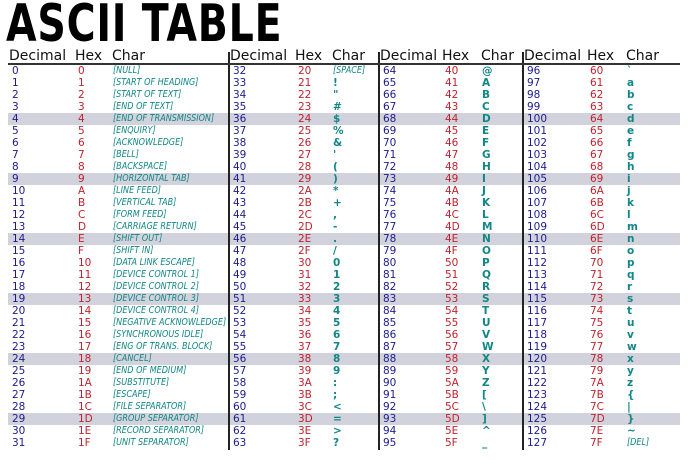  I want to click on hex-value: 5C, so click(452, 407).